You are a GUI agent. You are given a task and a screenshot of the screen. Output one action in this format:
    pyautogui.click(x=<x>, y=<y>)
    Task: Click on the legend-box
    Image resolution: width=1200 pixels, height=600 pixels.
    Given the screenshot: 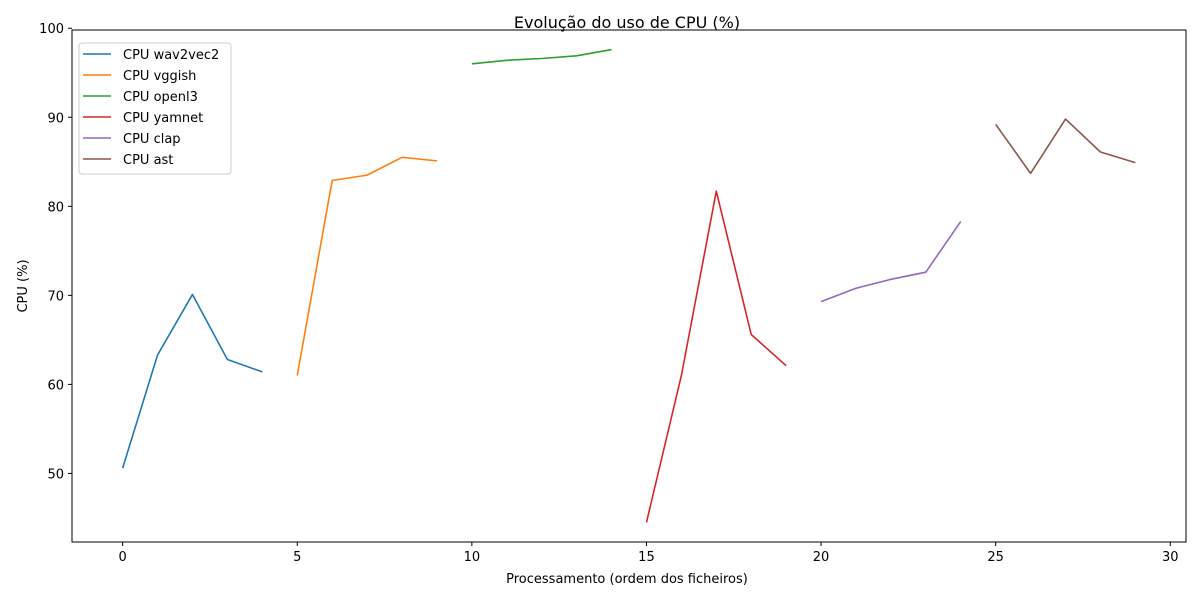 What is the action you would take?
    pyautogui.click(x=155, y=108)
    